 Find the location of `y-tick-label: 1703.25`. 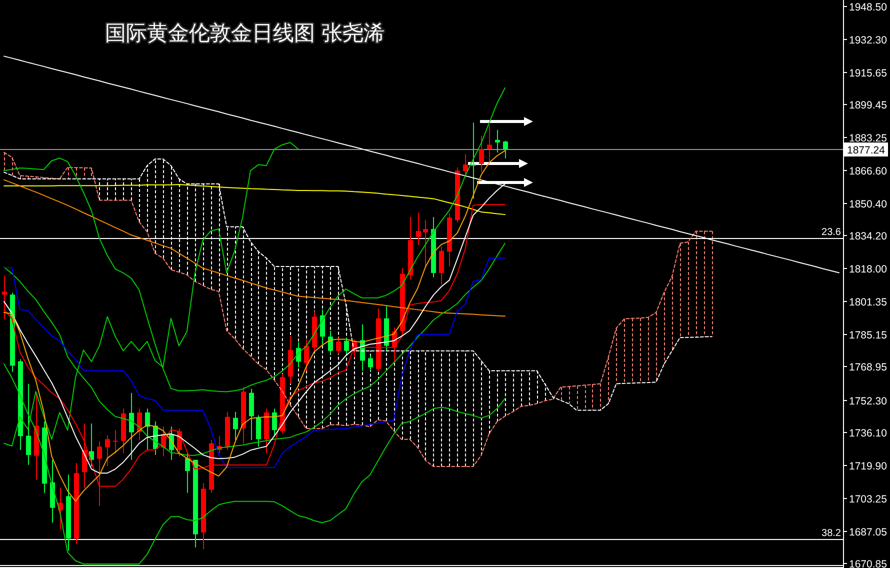

y-tick-label: 1703.25 is located at coordinates (868, 499).